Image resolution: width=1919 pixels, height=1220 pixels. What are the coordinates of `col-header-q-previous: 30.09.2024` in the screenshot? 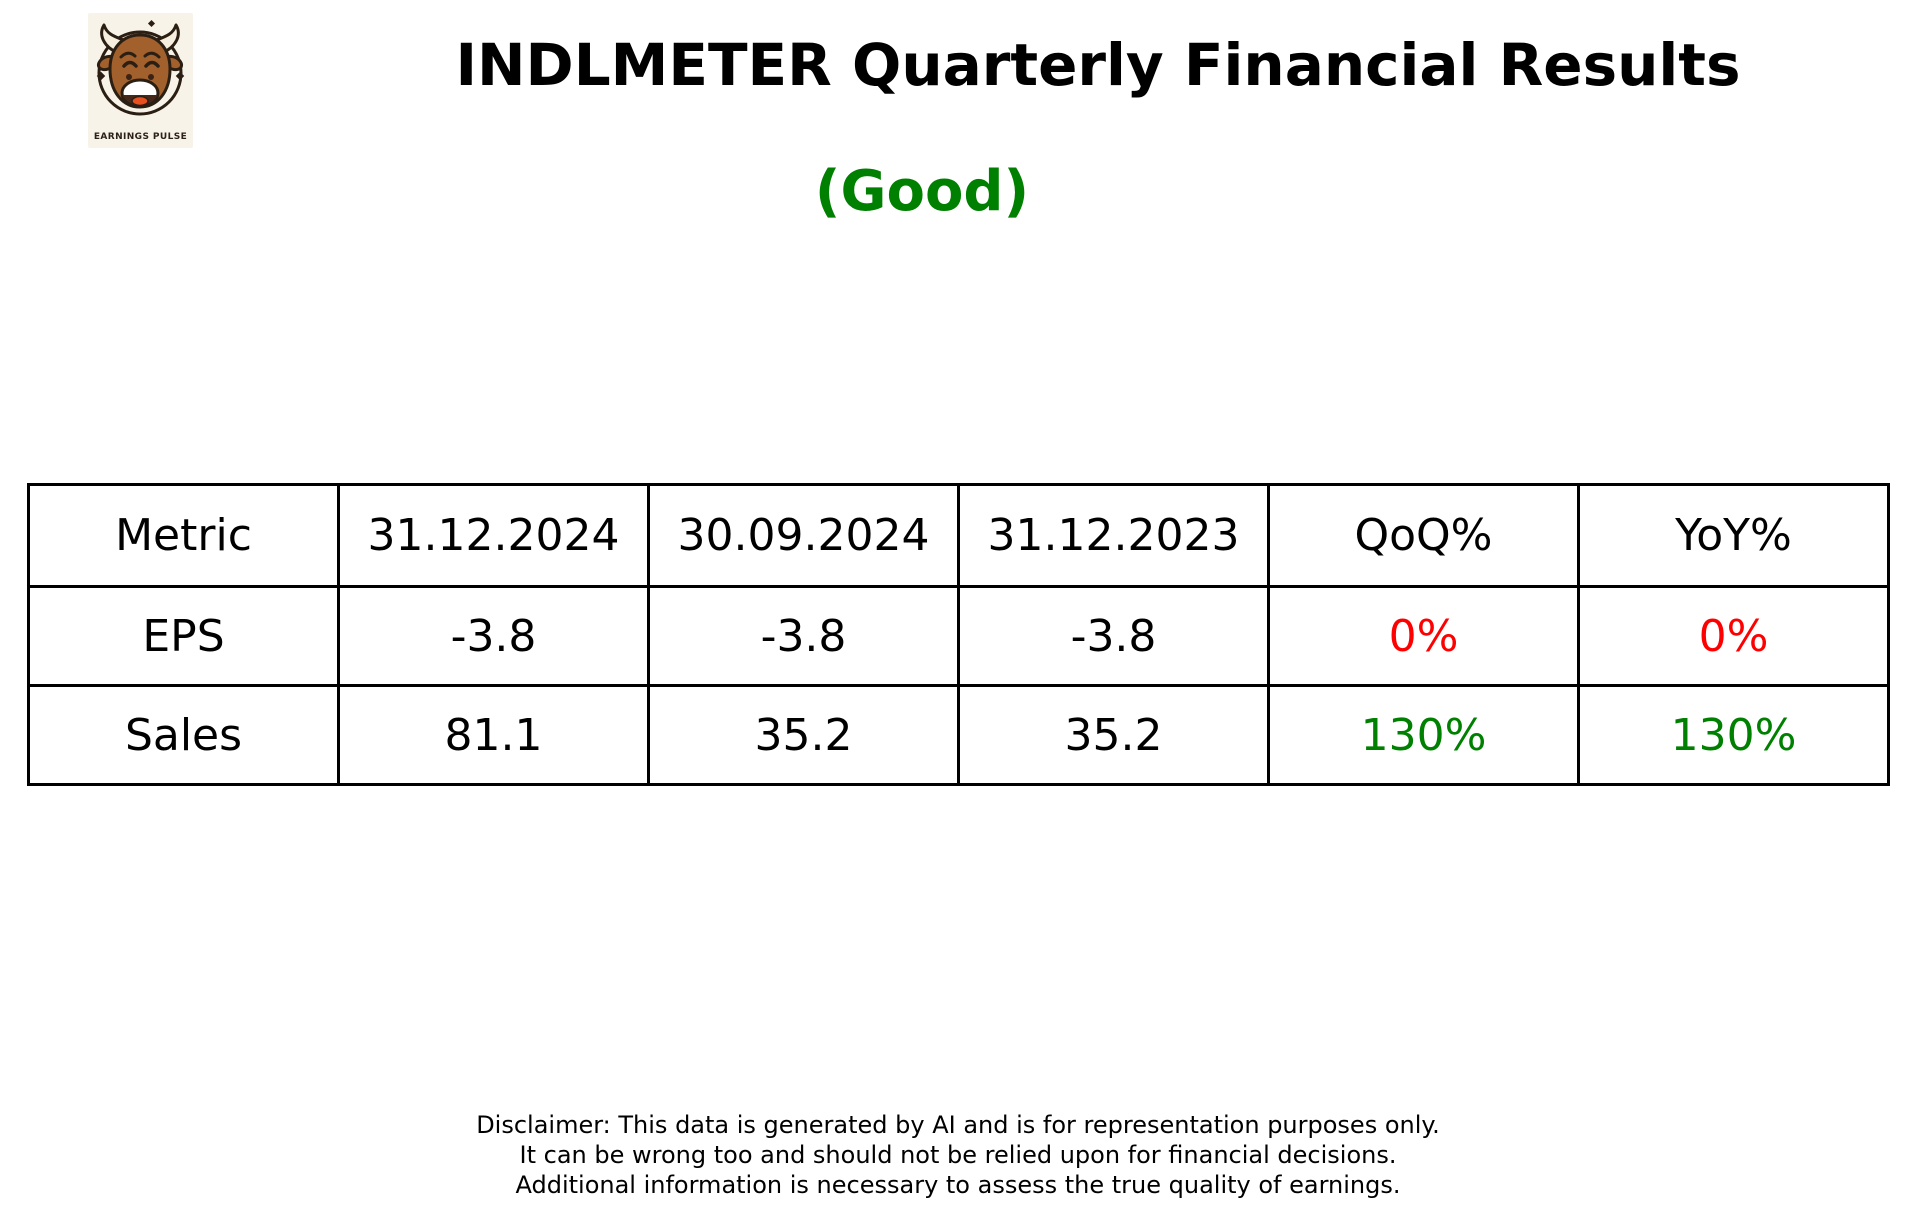 It's located at (803, 535).